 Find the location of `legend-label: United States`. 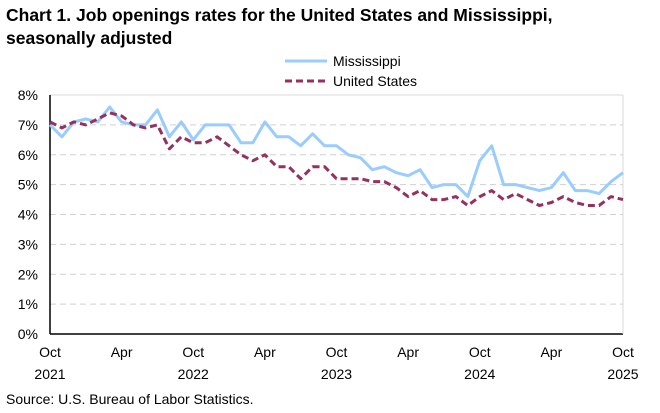

legend-label: United States is located at coordinates (375, 81).